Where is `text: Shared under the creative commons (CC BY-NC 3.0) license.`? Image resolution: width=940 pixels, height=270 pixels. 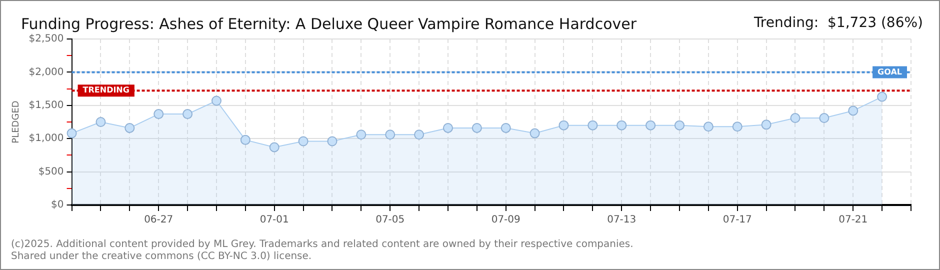
text: Shared under the creative commons (CC BY-NC 3.0) license. is located at coordinates (161, 256).